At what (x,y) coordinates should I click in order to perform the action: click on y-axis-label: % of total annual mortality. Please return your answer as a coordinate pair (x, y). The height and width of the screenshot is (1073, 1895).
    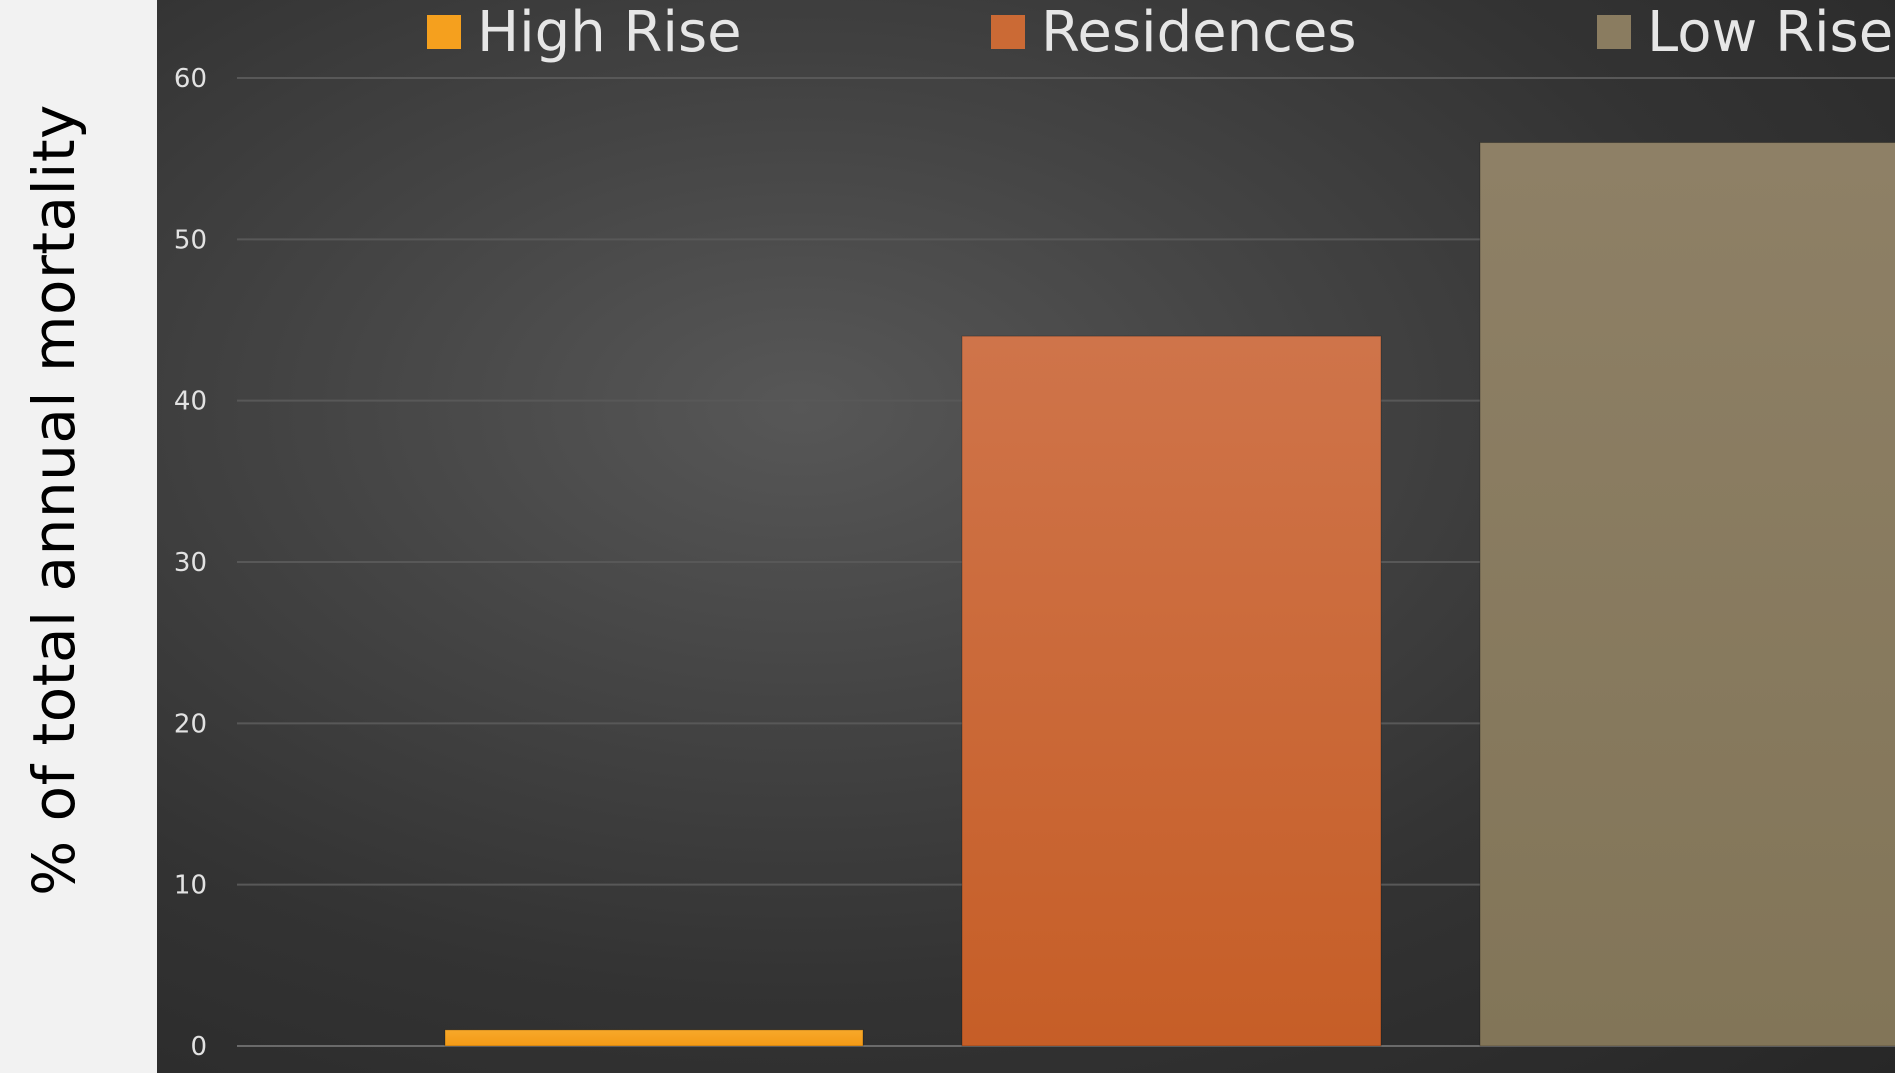
    Looking at the image, I should click on (54, 500).